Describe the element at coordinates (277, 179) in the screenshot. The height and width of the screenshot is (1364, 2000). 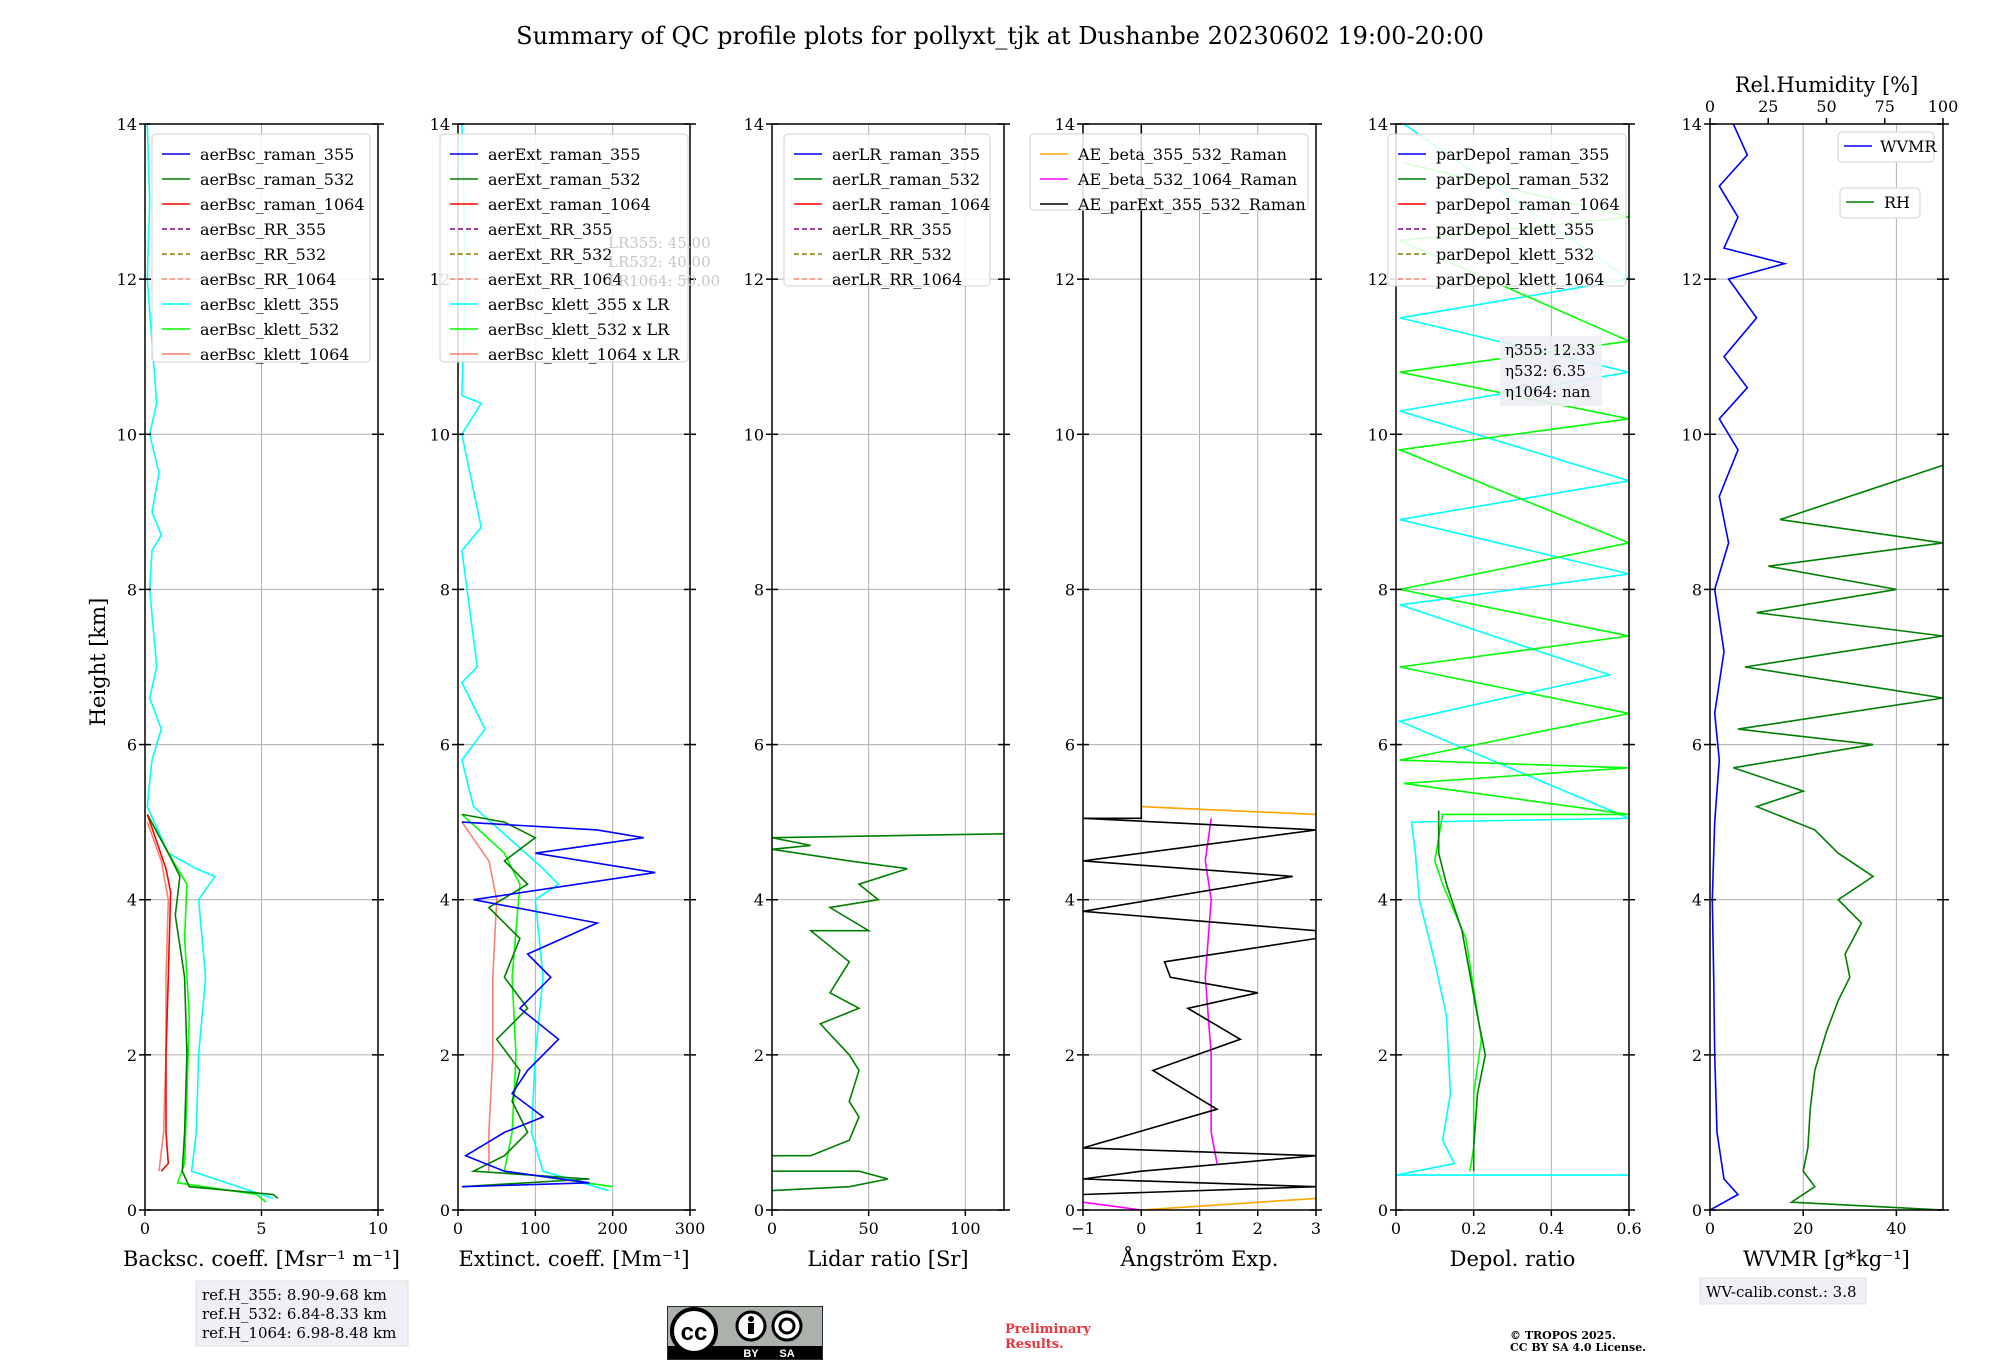
I see `legend-entry: aerBsc_raman_532` at that location.